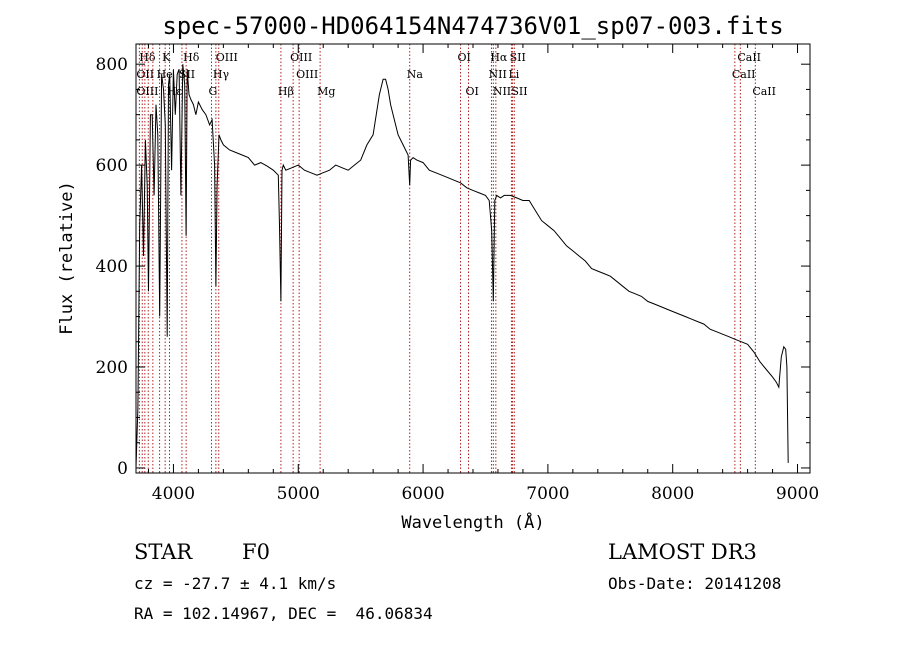  Describe the element at coordinates (256, 552) in the screenshot. I see `spectral-subclass: F0` at that location.